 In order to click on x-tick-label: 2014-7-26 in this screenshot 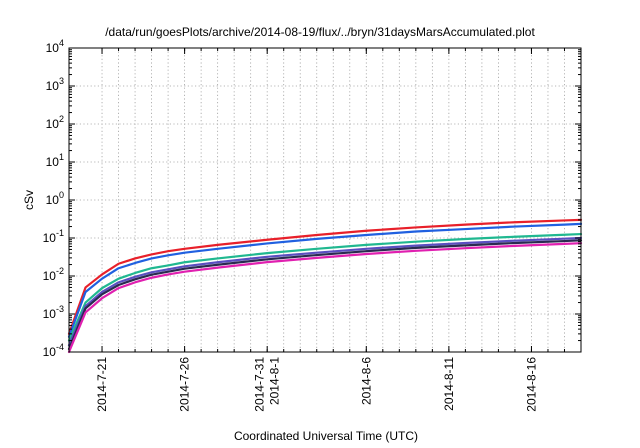, I will do `click(185, 384)`.